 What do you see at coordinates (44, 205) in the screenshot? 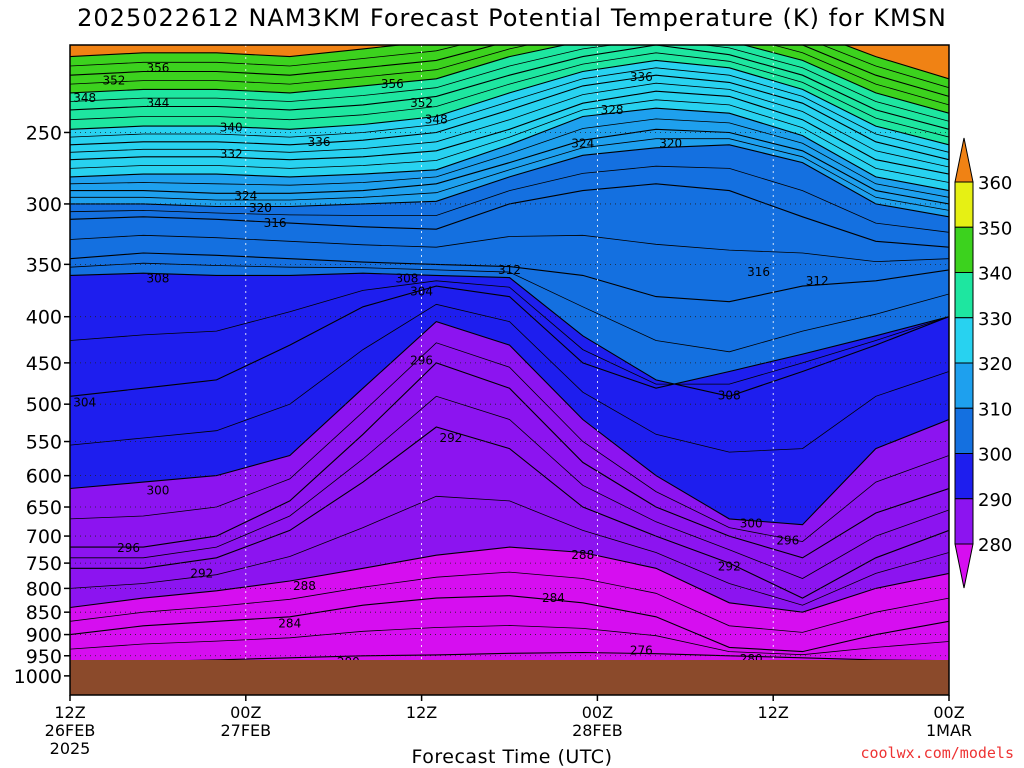
I see `y-tick-label: 300` at bounding box center [44, 205].